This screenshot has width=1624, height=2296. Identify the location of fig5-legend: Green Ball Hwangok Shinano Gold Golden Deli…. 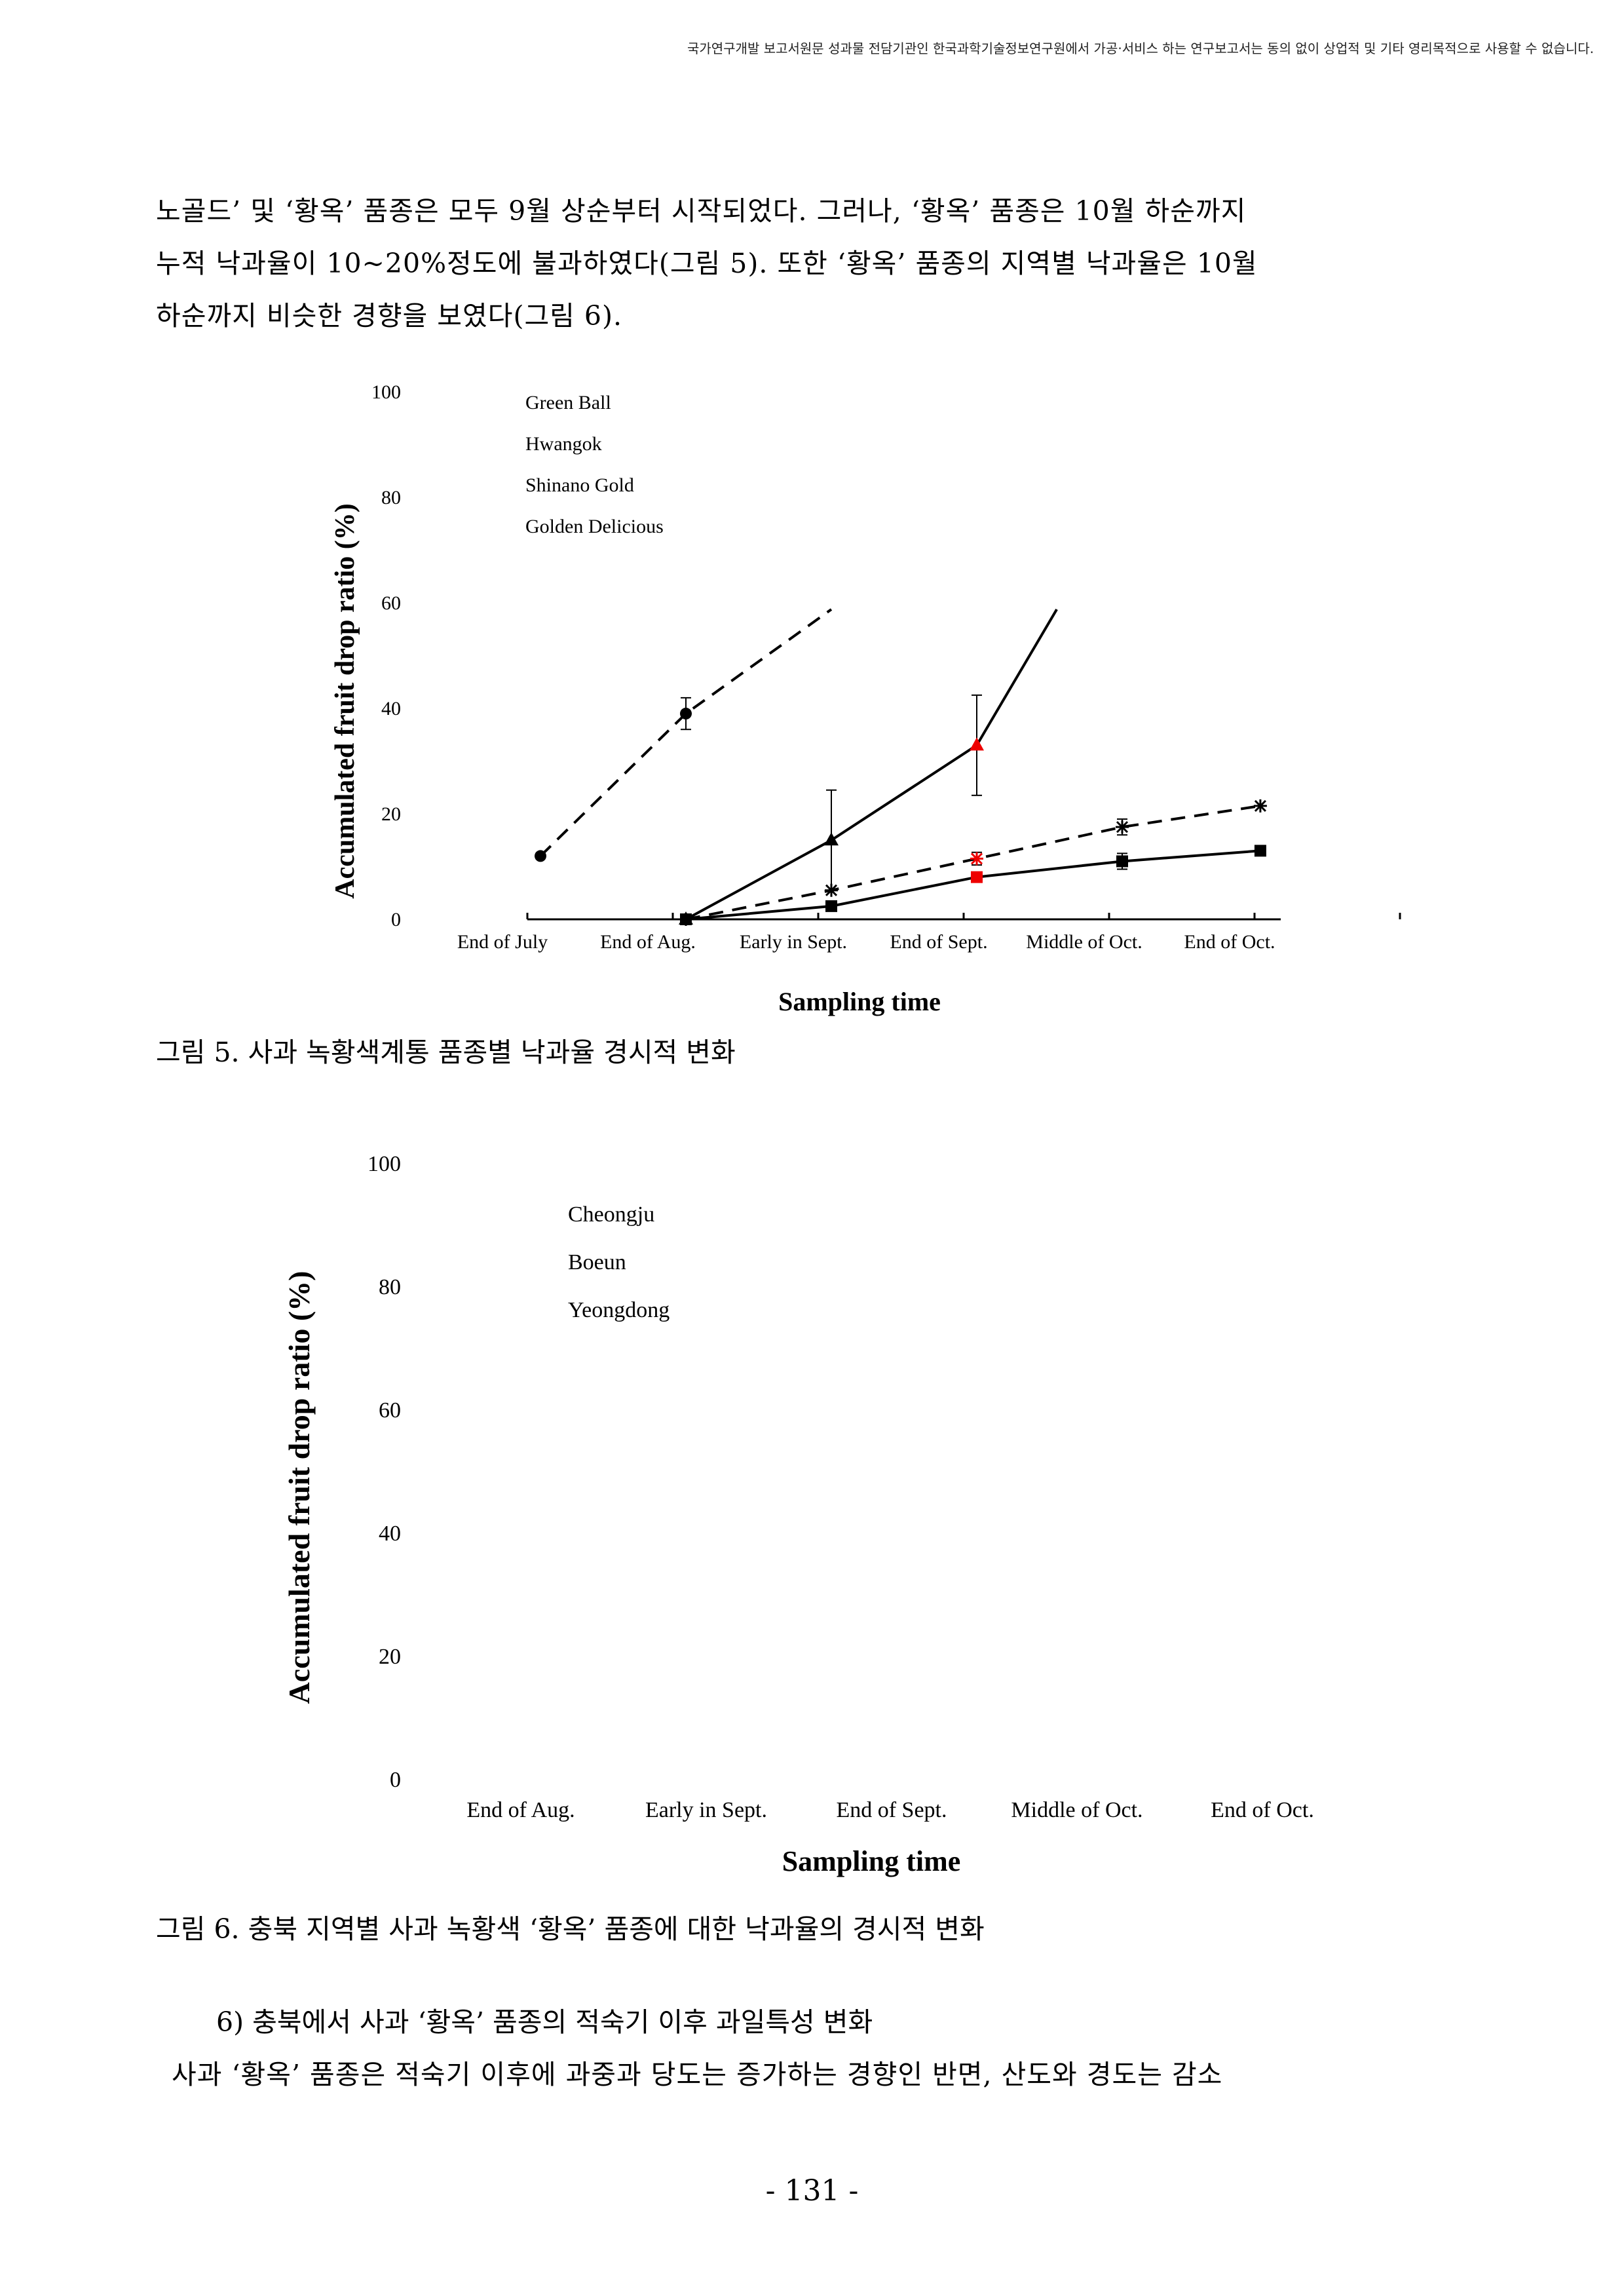
(594, 464).